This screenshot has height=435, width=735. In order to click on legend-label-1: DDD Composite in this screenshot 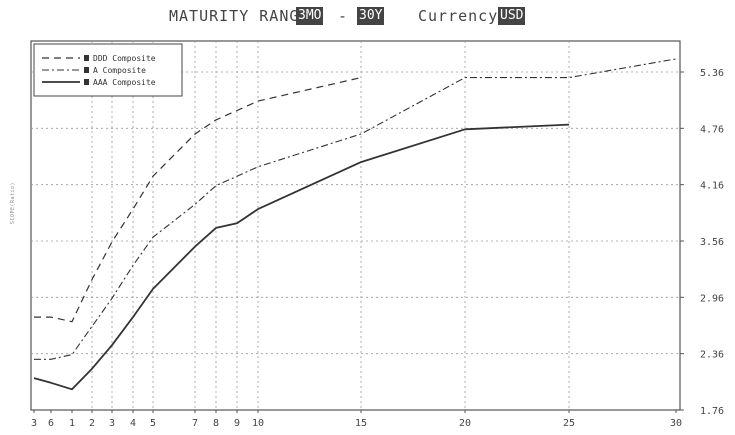, I will do `click(124, 58)`.